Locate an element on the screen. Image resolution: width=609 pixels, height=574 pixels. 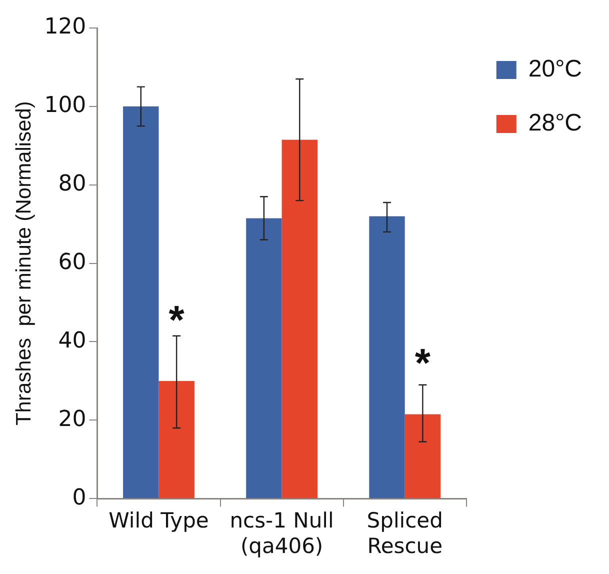
y-tick-label: 20 is located at coordinates (72, 419).